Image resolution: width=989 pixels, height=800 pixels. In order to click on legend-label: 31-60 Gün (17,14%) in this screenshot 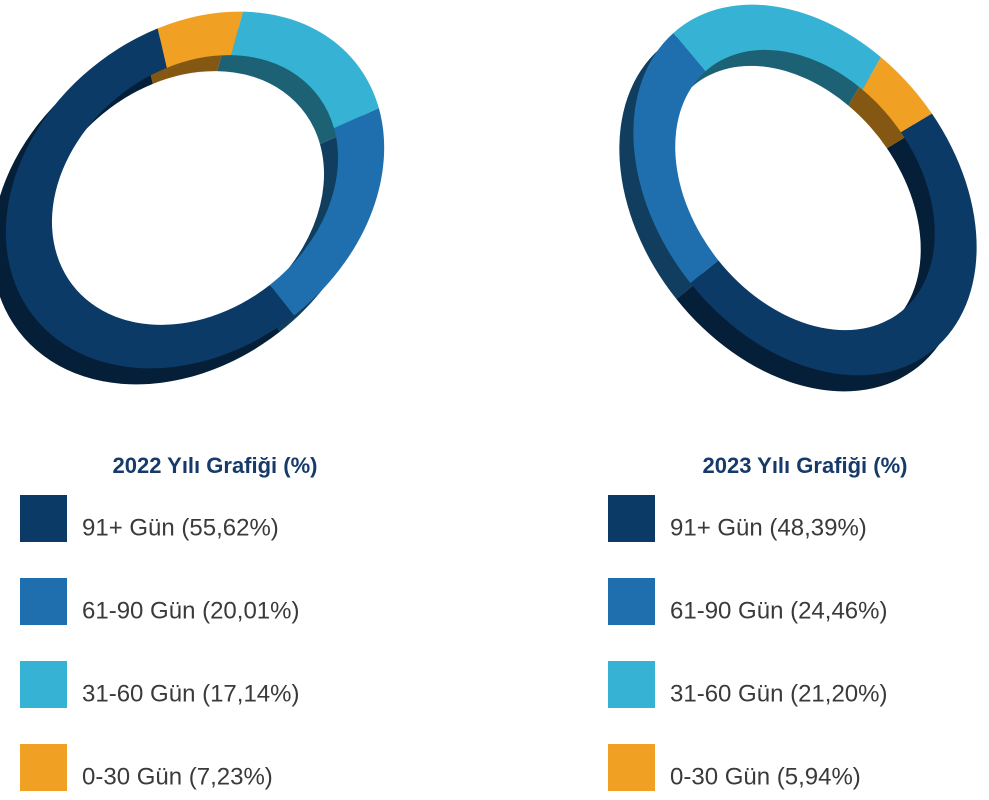, I will do `click(190, 693)`.